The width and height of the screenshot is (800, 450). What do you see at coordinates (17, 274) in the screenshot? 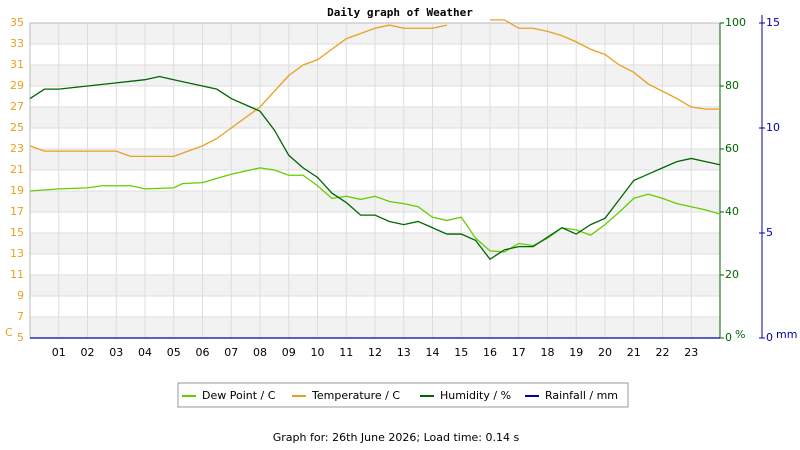
I see `y-tick-label: 11` at bounding box center [17, 274].